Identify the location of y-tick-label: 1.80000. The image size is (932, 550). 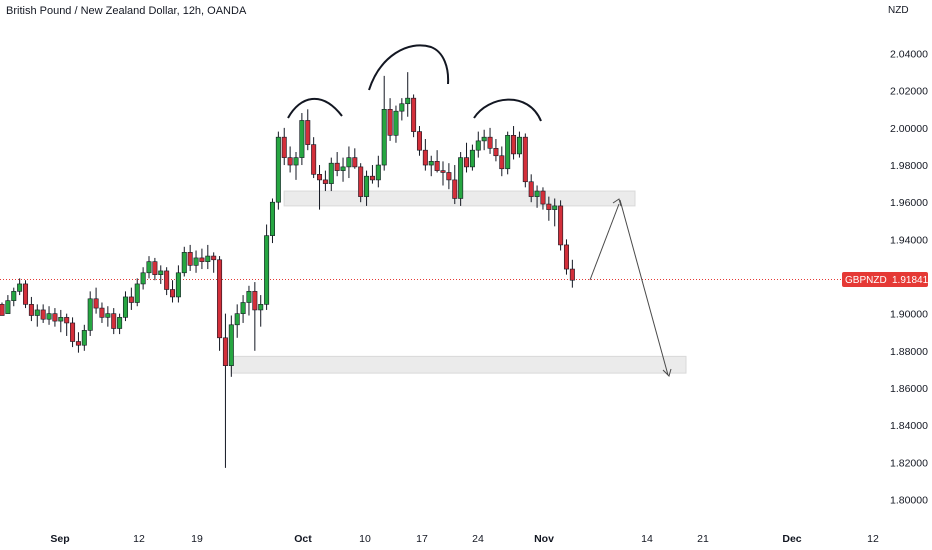
(909, 500).